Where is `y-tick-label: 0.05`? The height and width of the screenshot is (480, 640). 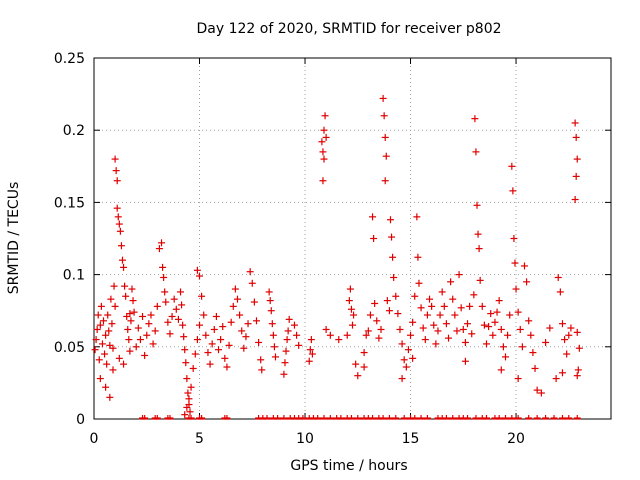
y-tick-label: 0.05 is located at coordinates (69, 348).